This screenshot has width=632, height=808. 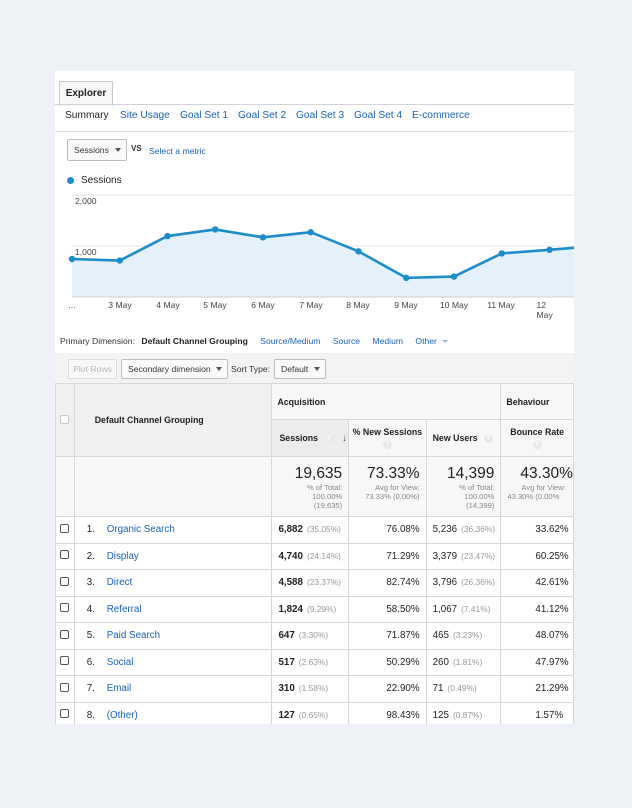 I want to click on channel-link: Social, so click(x=120, y=662).